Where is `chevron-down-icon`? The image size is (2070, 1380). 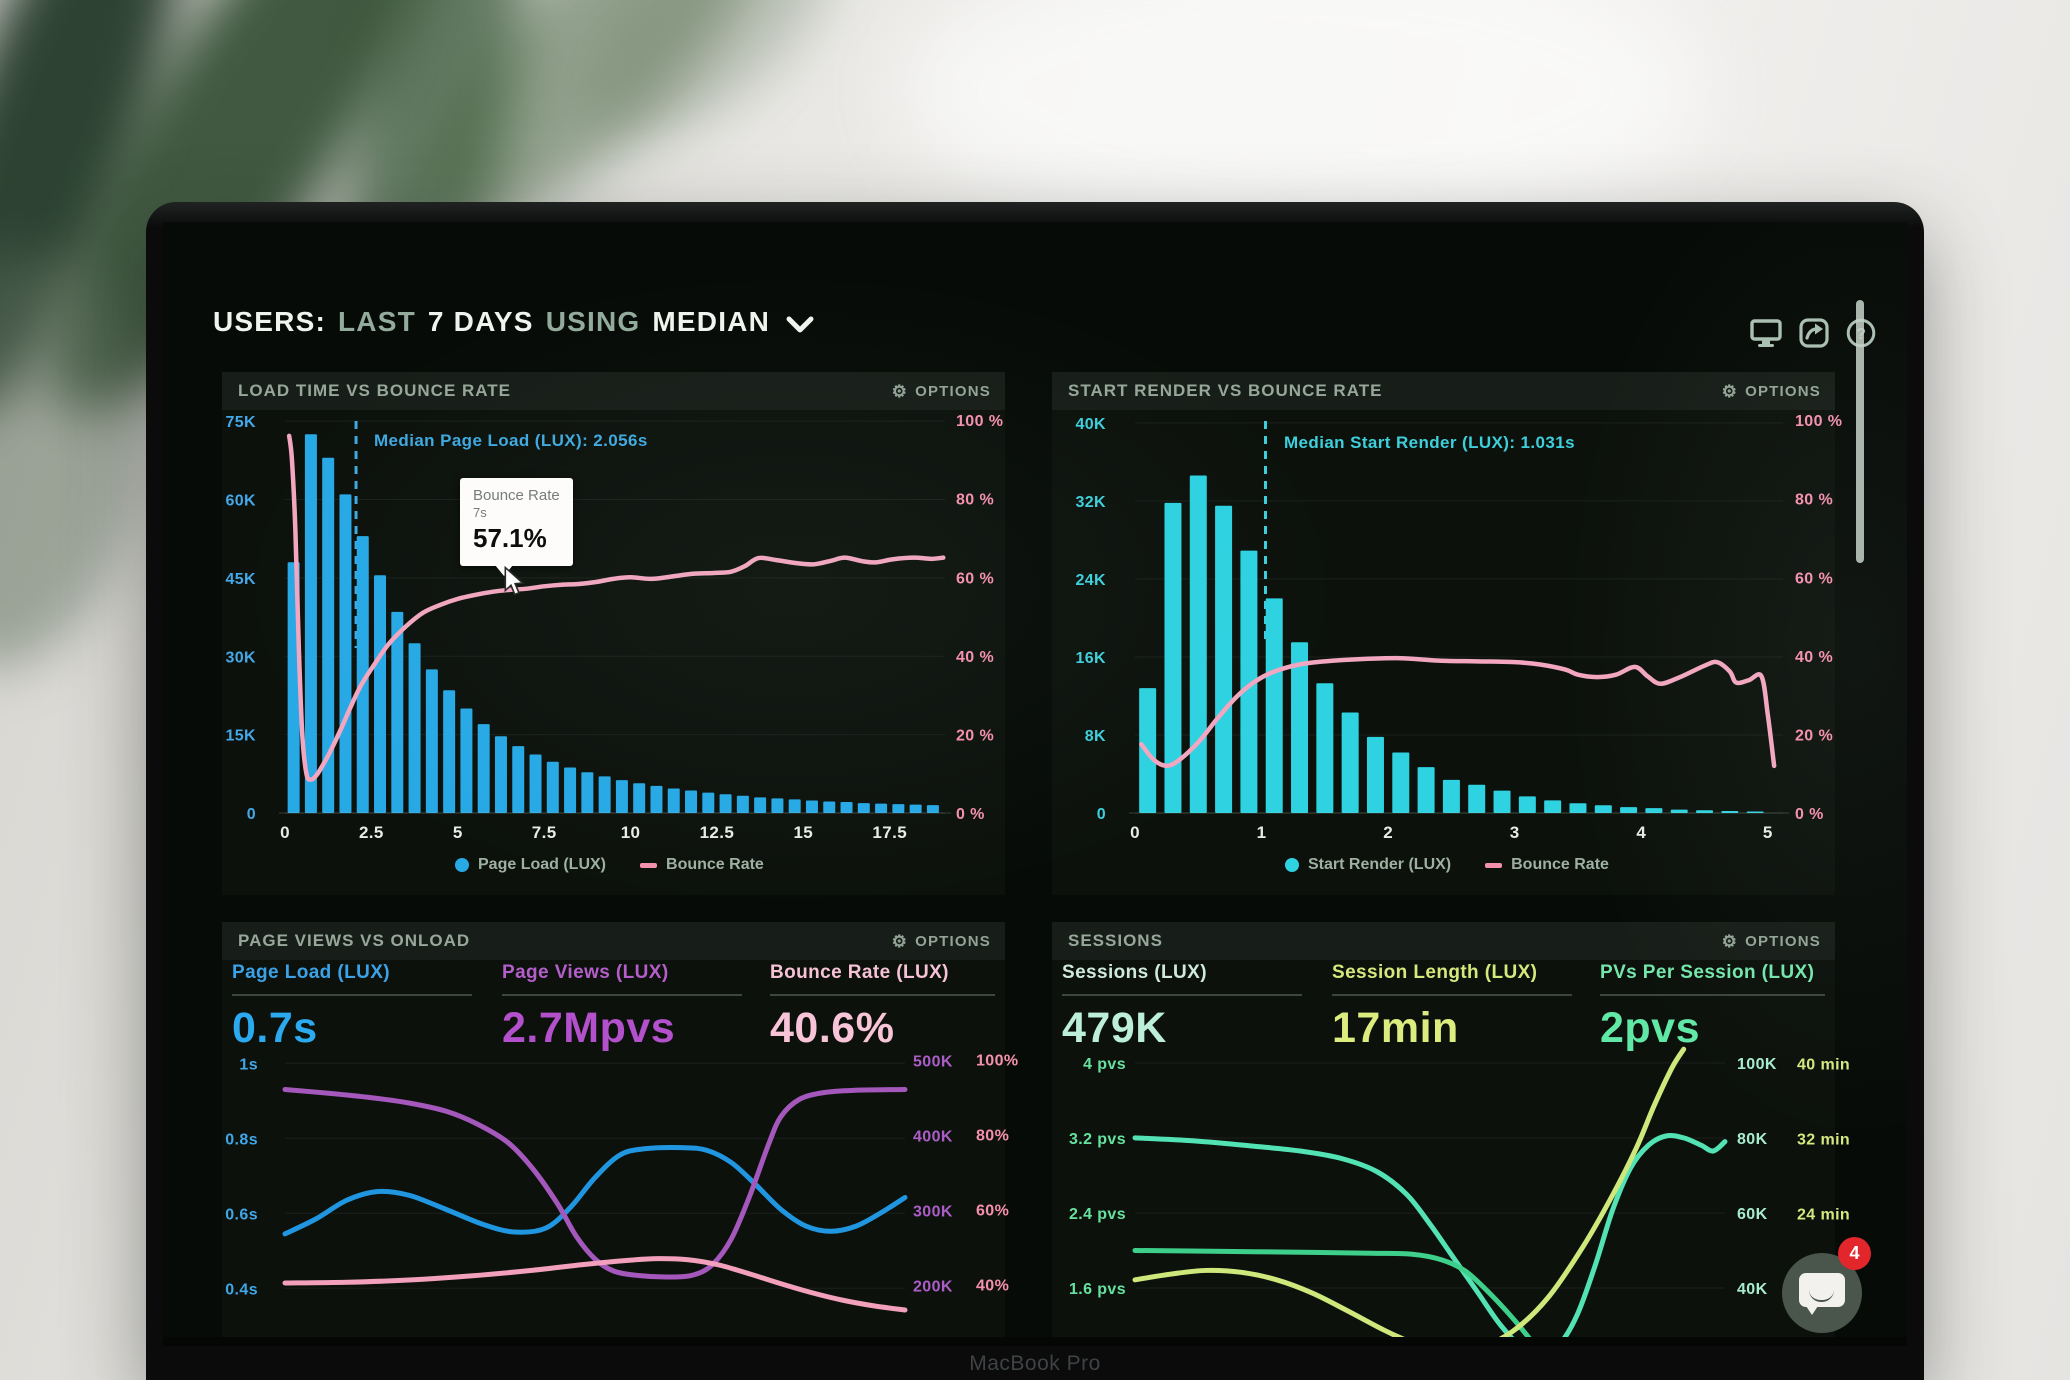 chevron-down-icon is located at coordinates (800, 324).